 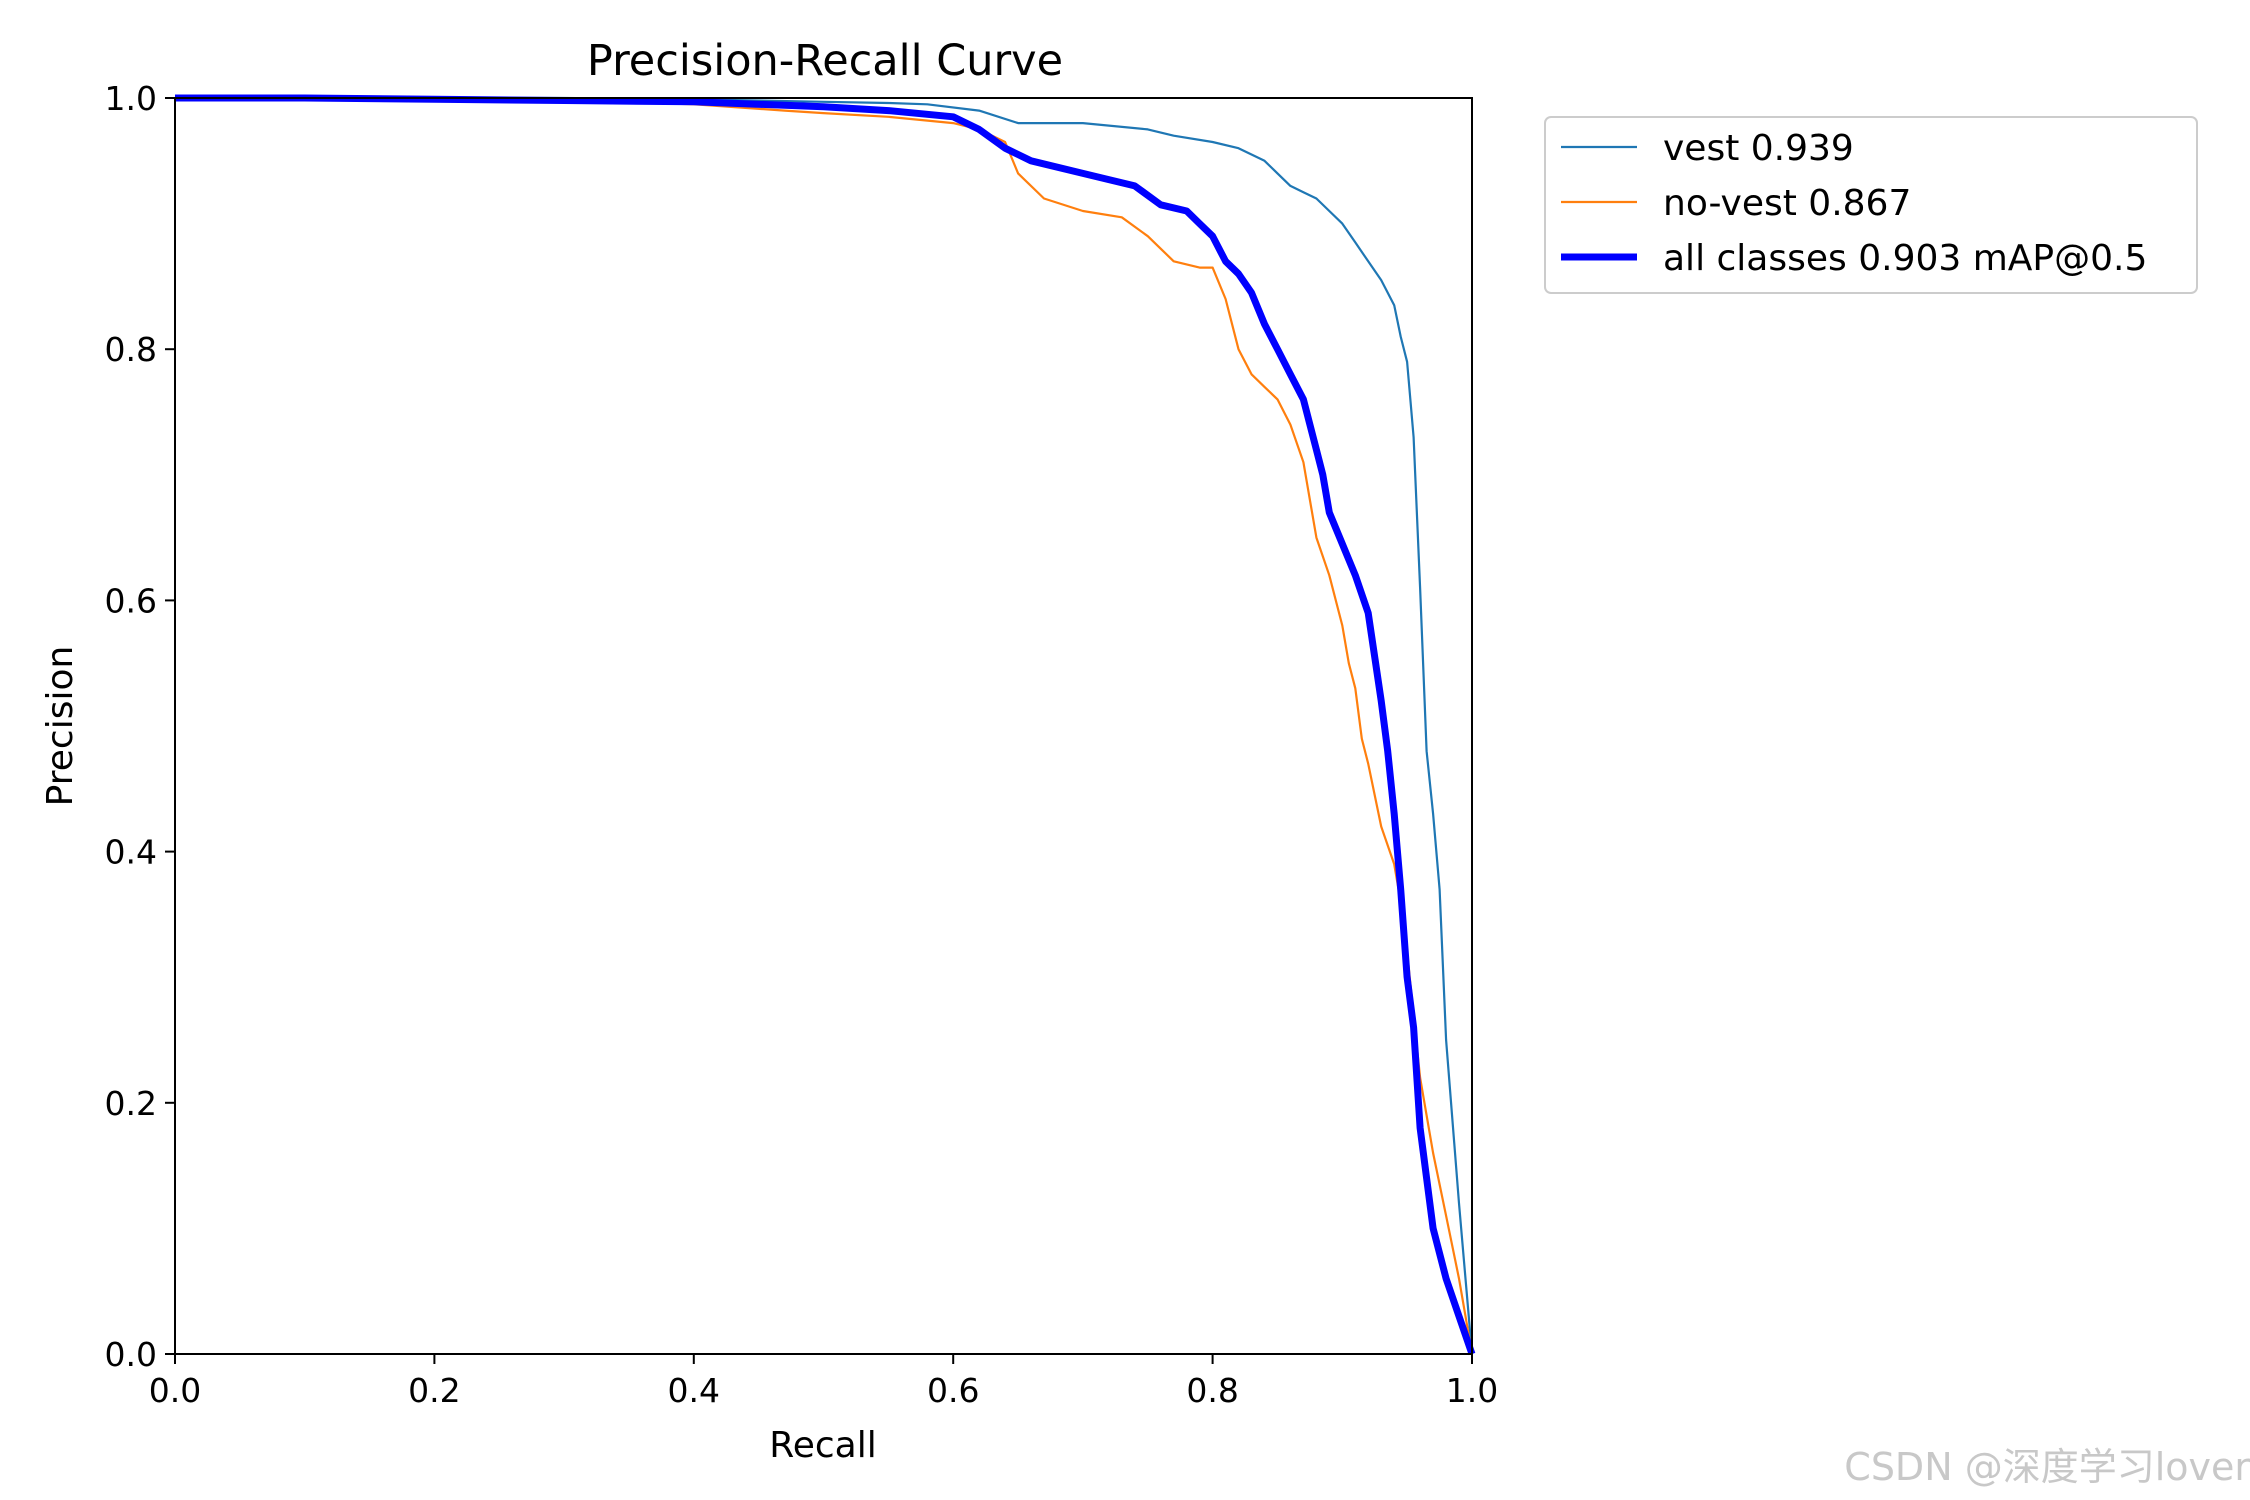 I want to click on legend-label-2: all classes 0.903 mAP@0.5, so click(x=1905, y=258).